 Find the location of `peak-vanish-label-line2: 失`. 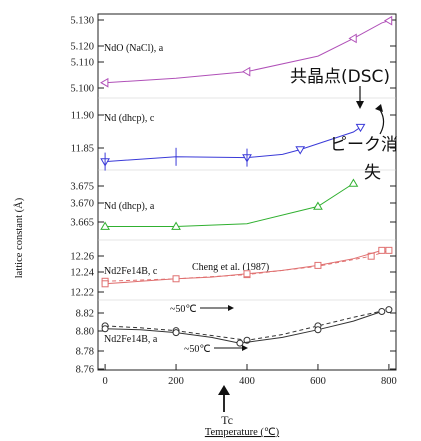

peak-vanish-label-line2: 失 is located at coordinates (372, 173).